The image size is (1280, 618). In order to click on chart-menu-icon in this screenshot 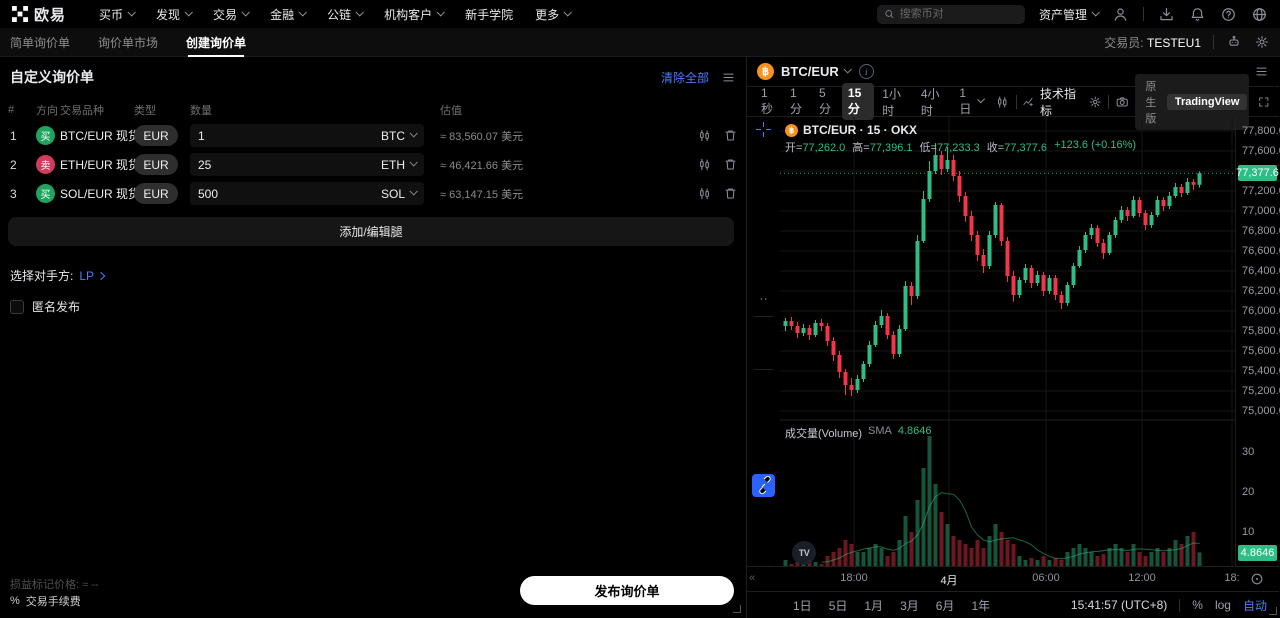, I will do `click(1261, 71)`.